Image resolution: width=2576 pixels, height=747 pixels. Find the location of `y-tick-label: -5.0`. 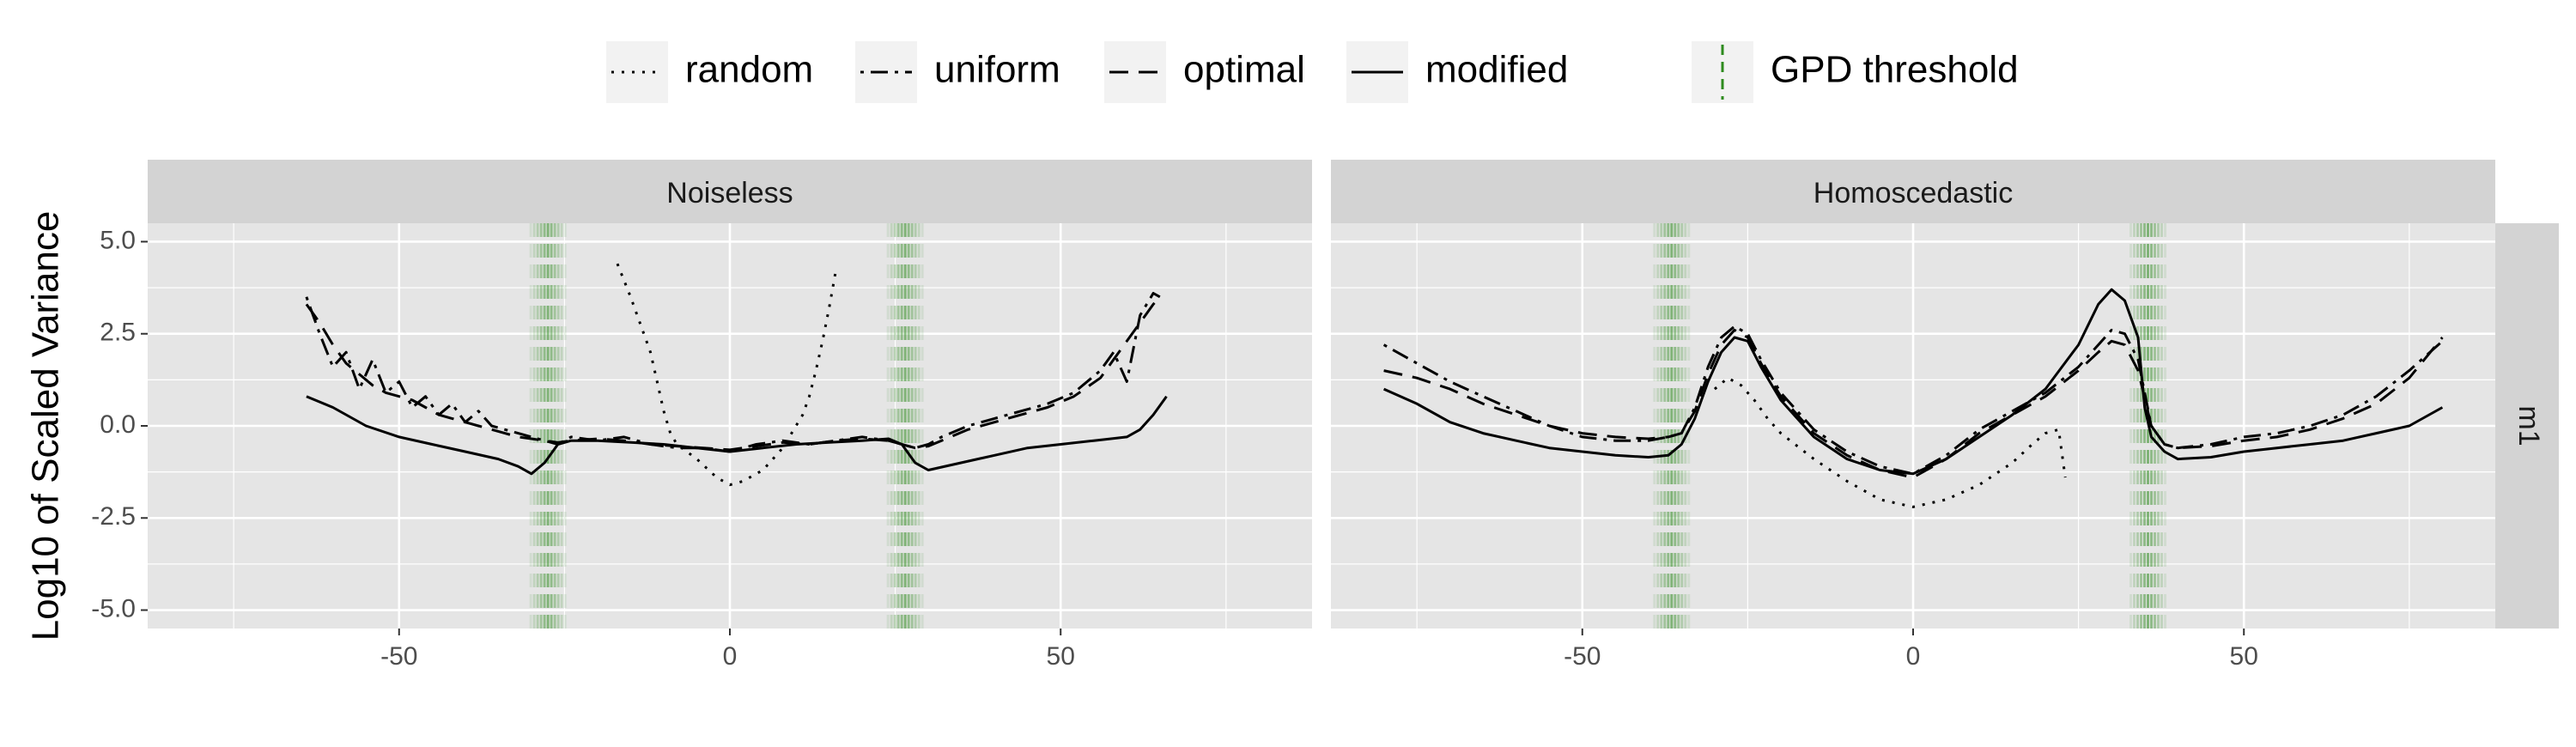

y-tick-label: -5.0 is located at coordinates (113, 608).